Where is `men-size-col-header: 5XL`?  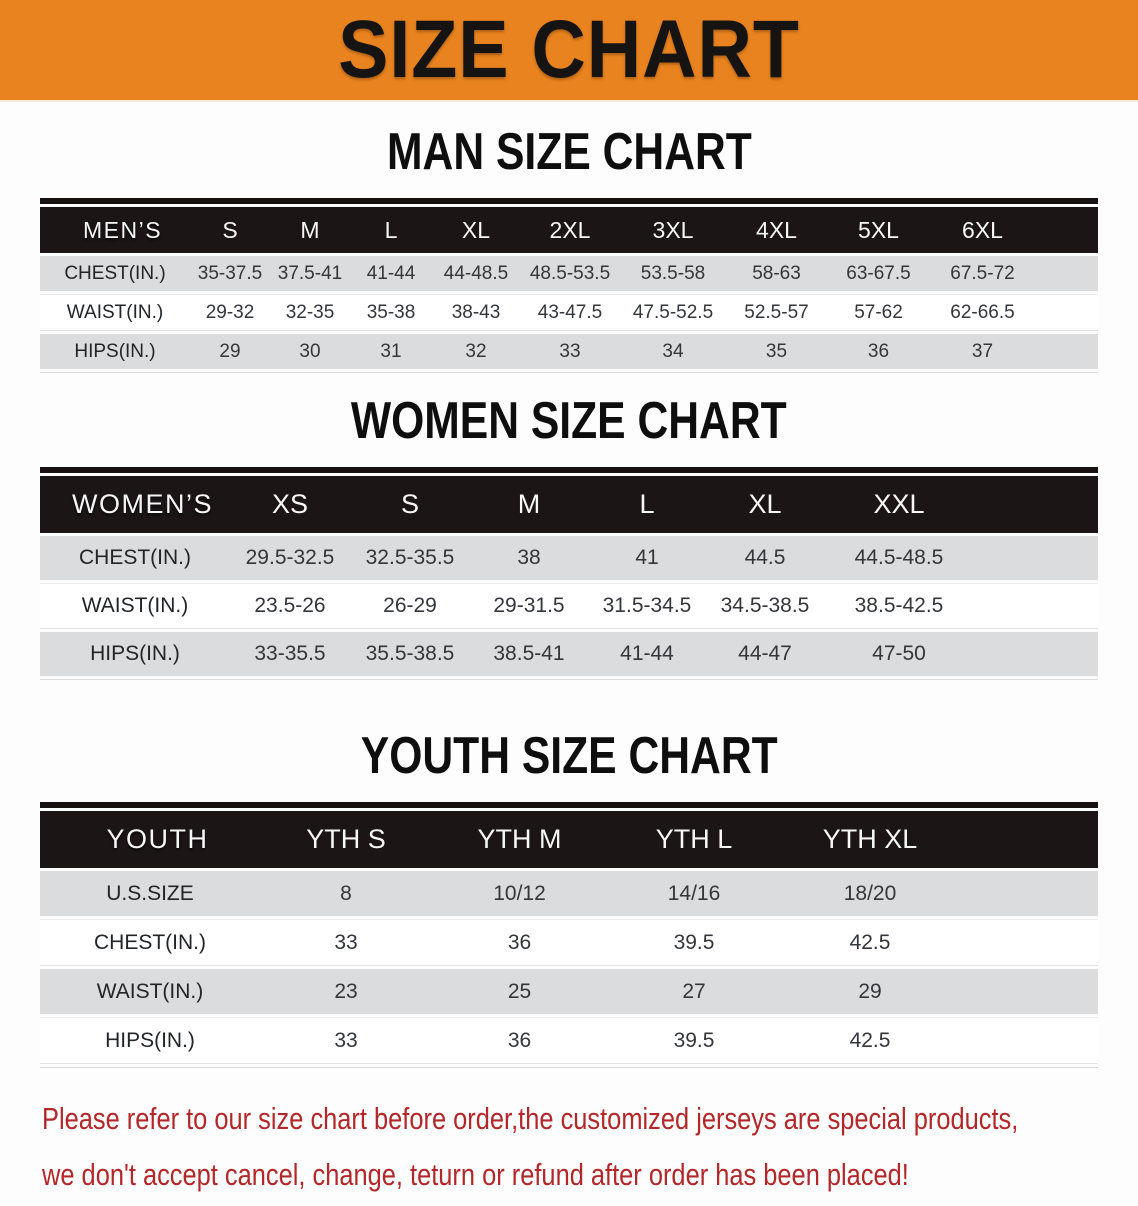
men-size-col-header: 5XL is located at coordinates (878, 230).